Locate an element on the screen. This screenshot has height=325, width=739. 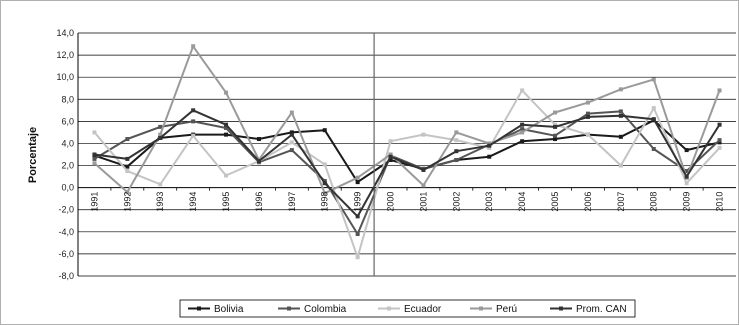
y-tick-label: -2,0 is located at coordinates (66, 210).